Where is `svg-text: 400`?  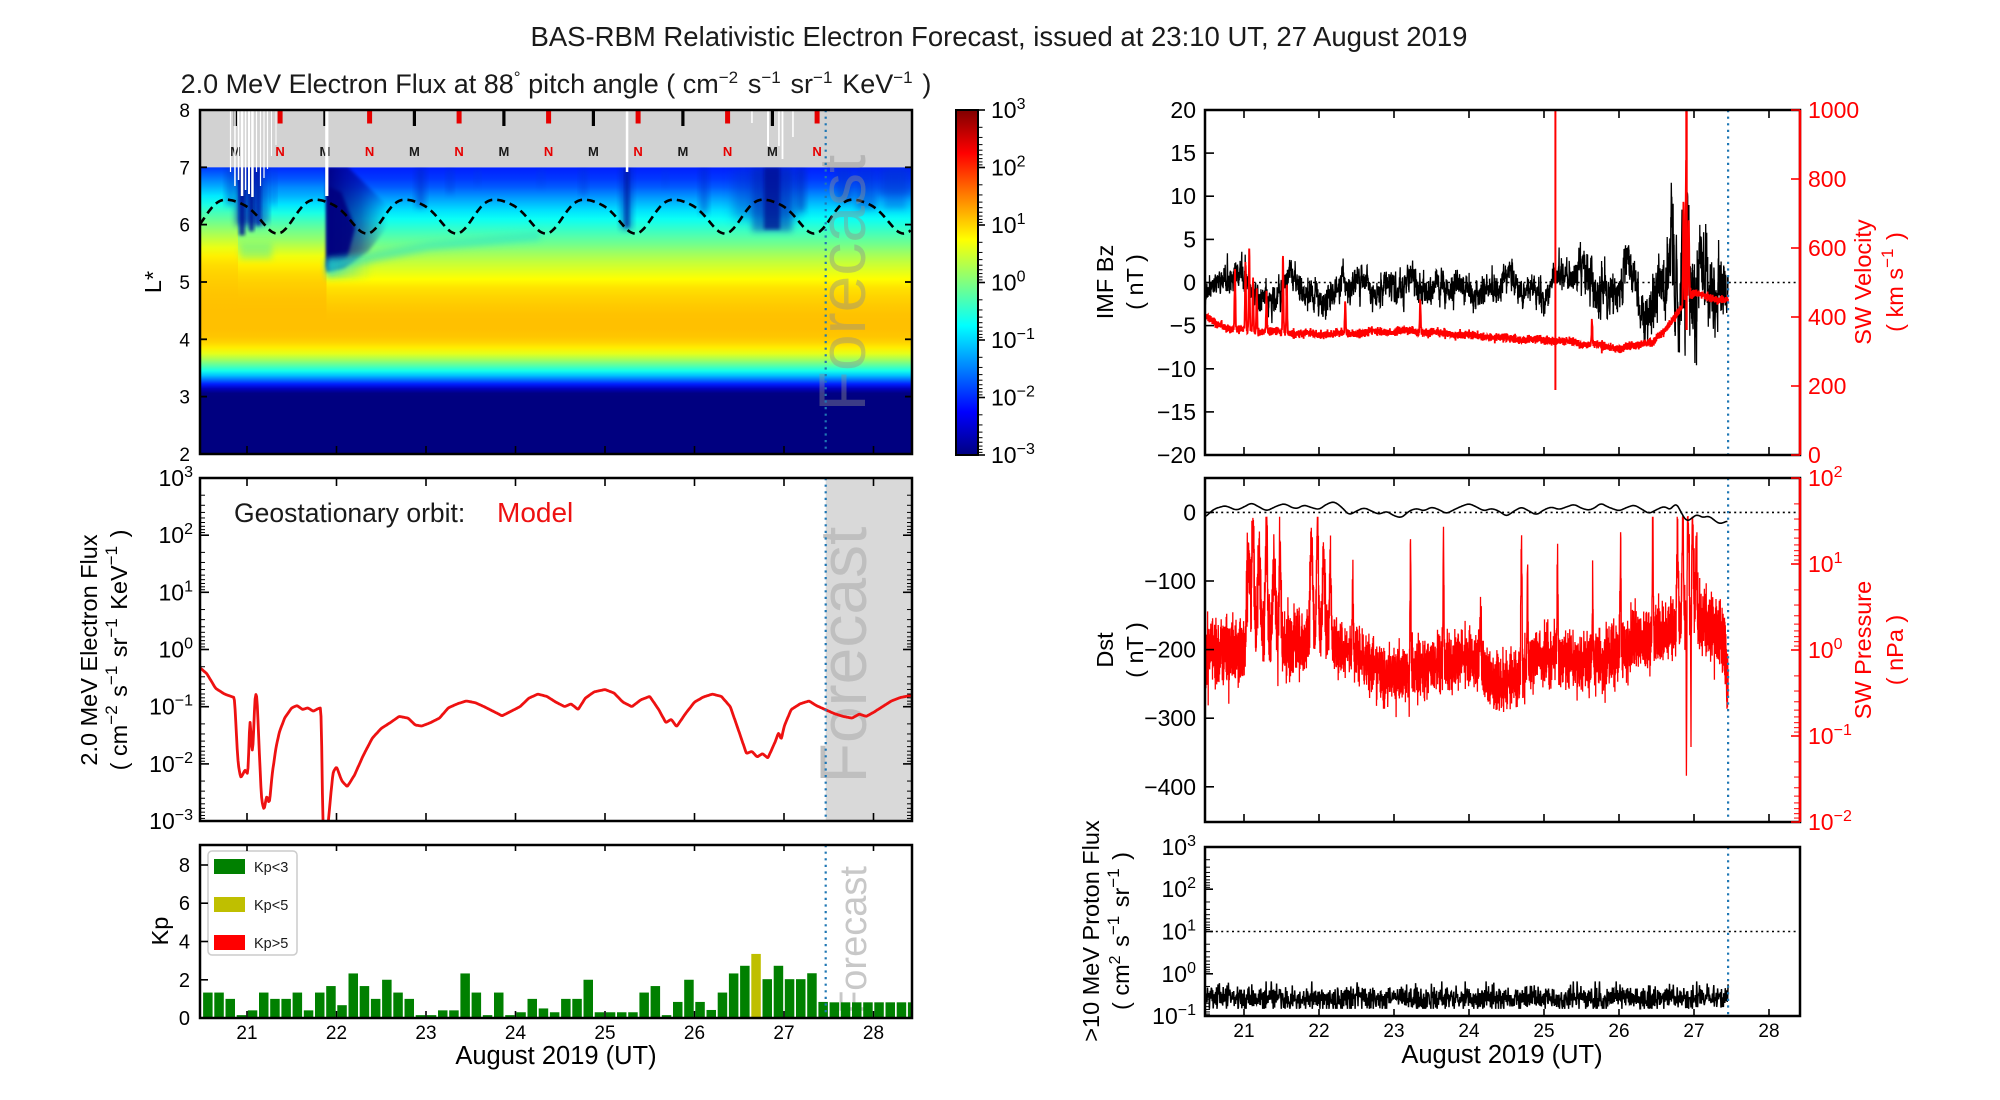
svg-text: 400 is located at coordinates (1827, 317).